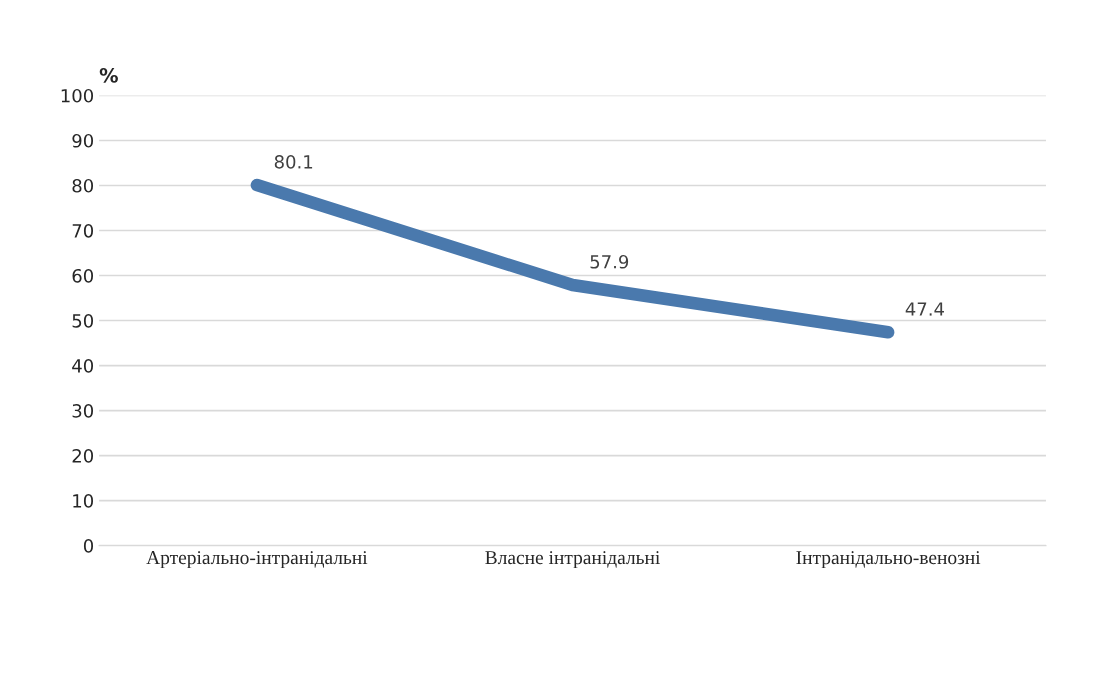 This screenshot has width=1101, height=682. What do you see at coordinates (83, 275) in the screenshot?
I see `y-tick-label: 60` at bounding box center [83, 275].